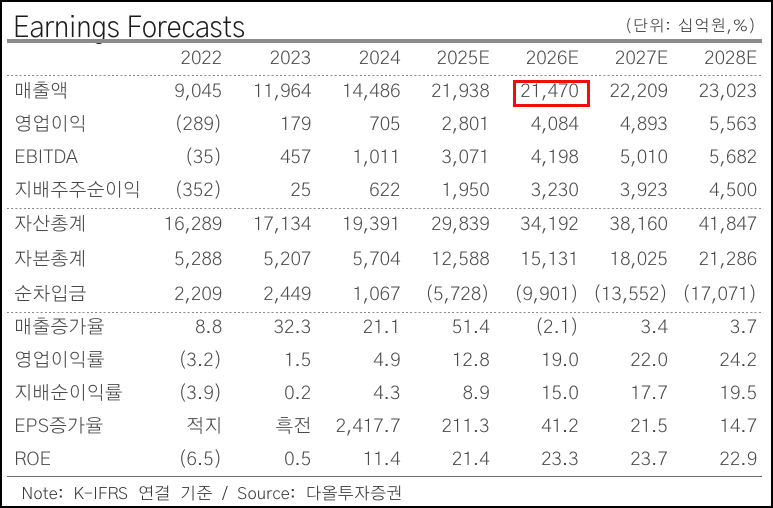  I want to click on table-cell: 흑전, so click(293, 427).